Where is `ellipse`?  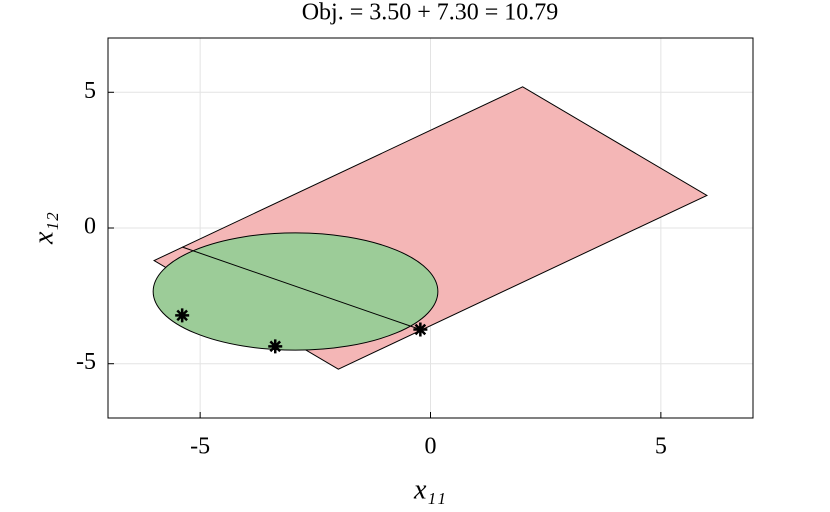 ellipse is located at coordinates (295, 291).